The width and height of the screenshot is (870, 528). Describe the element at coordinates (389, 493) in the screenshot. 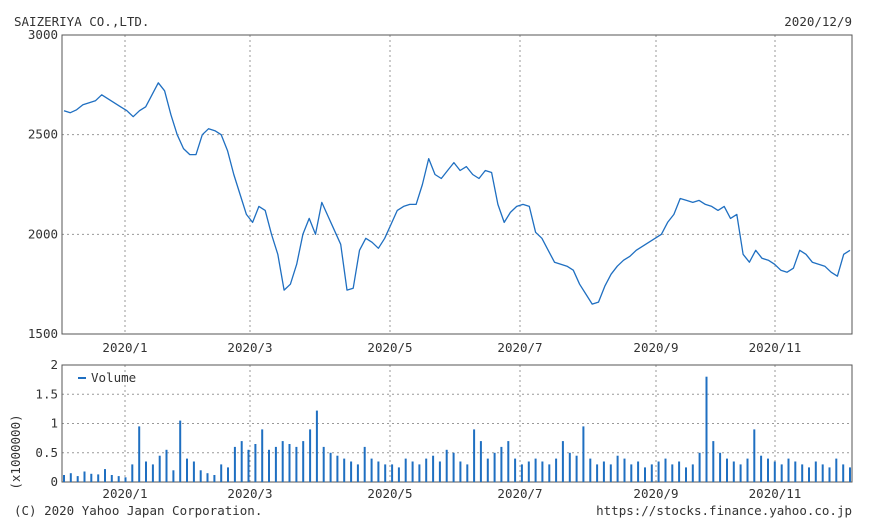

I see `x-tick-label: 2020/5` at that location.